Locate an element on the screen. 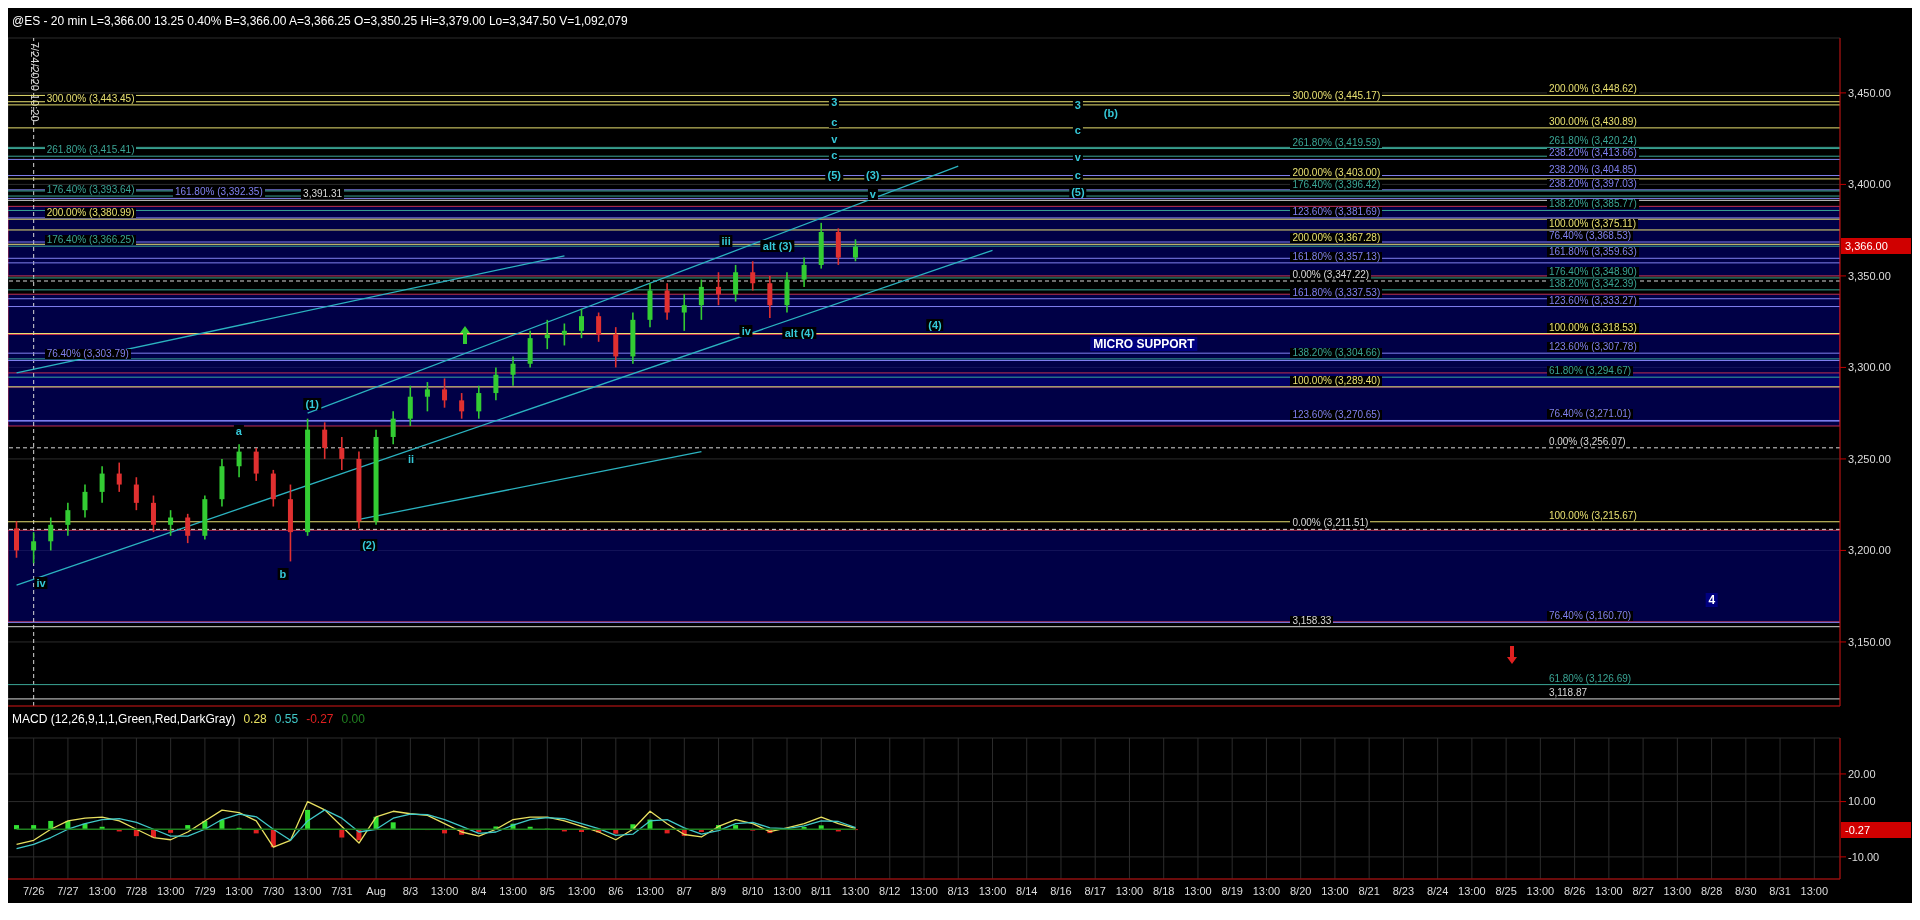 The image size is (1920, 920). x-tick-label: 7/26 is located at coordinates (33, 890).